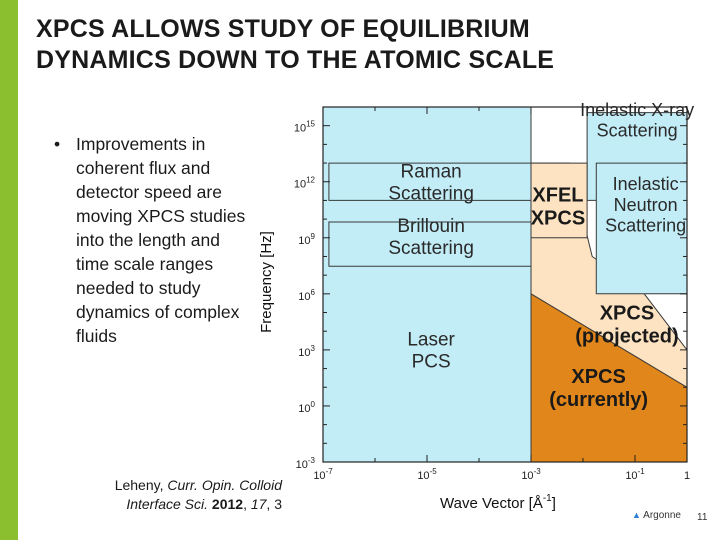  What do you see at coordinates (636, 515) in the screenshot?
I see `argonne-logo-mark: ▲` at bounding box center [636, 515].